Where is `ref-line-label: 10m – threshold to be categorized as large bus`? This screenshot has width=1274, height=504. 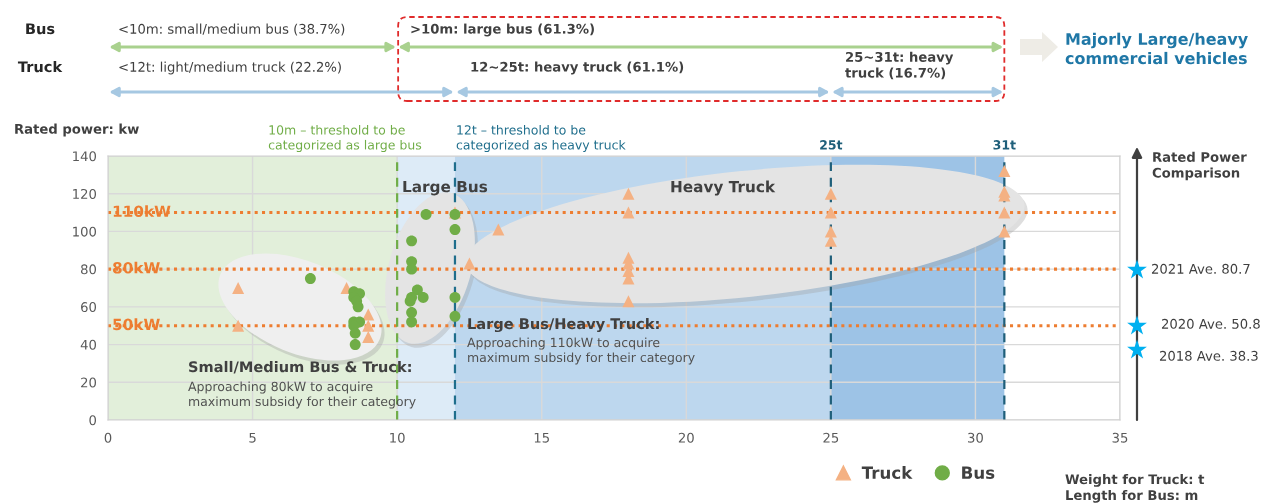 ref-line-label: 10m – threshold to be categorized as large bus is located at coordinates (345, 138).